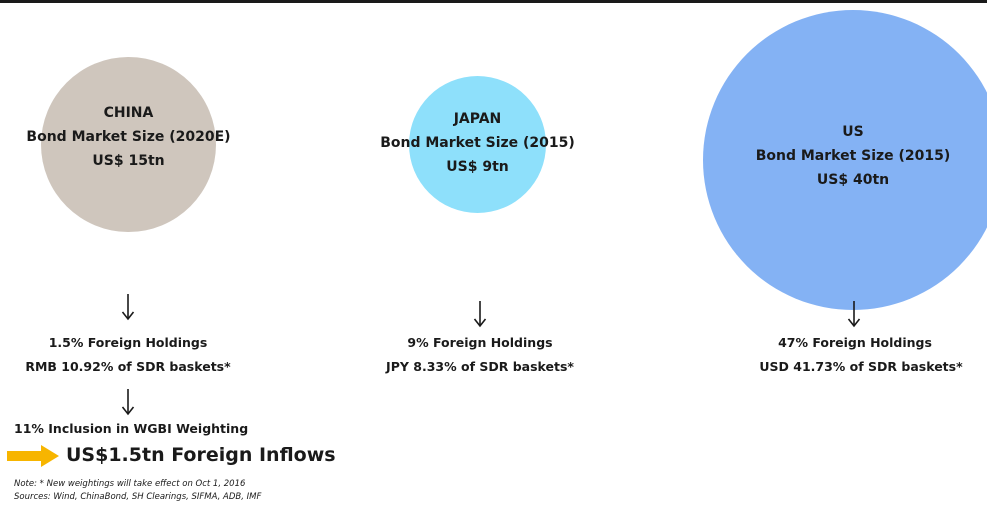 The image size is (987, 505). I want to click on foreign-inflows: US$1.5tn Foreign Inflows, so click(201, 455).